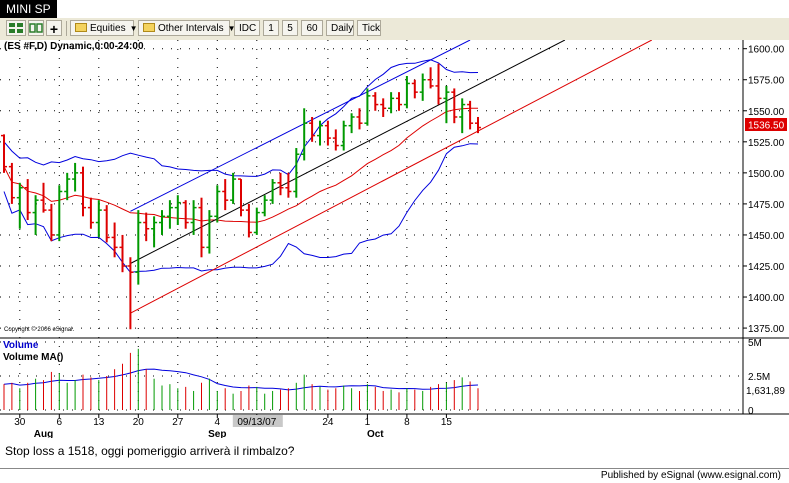  I want to click on chain-icon, so click(36, 28).